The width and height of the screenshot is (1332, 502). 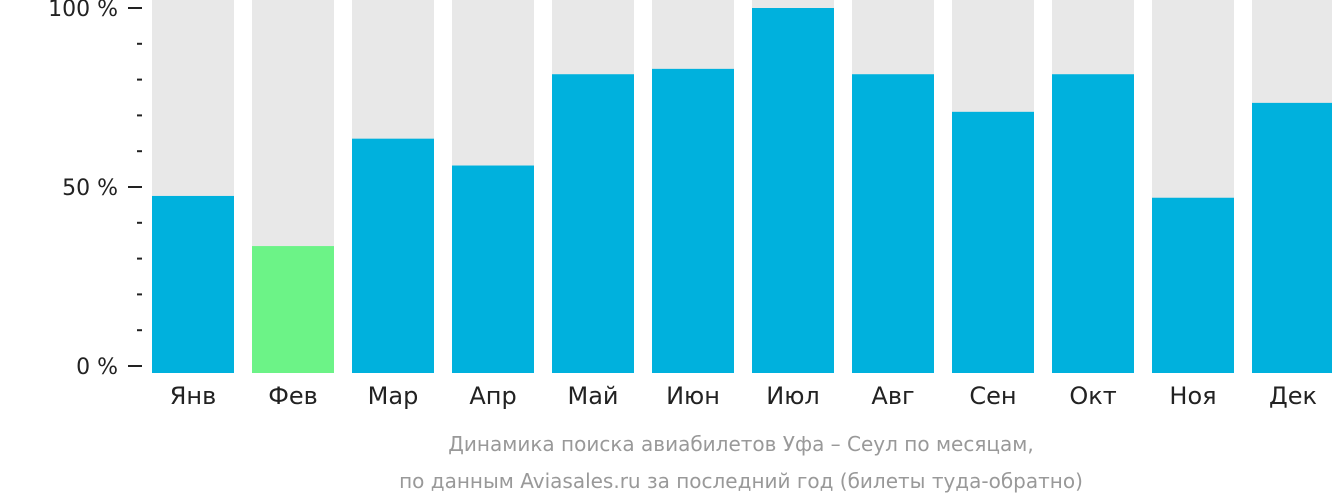 What do you see at coordinates (693, 221) in the screenshot?
I see `bar-Июн` at bounding box center [693, 221].